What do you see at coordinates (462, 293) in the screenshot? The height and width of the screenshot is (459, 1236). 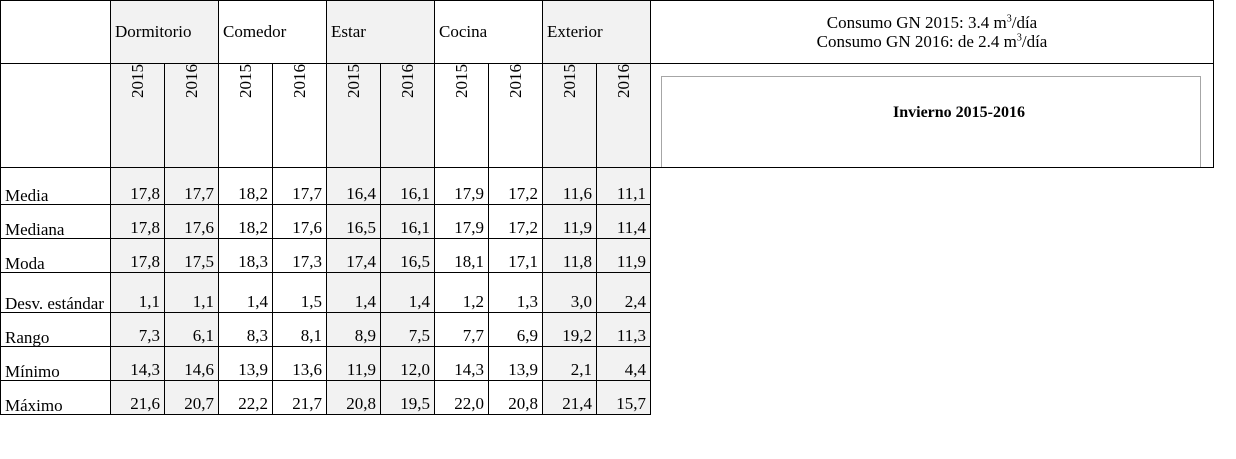 I see `table-cell: 1,2` at bounding box center [462, 293].